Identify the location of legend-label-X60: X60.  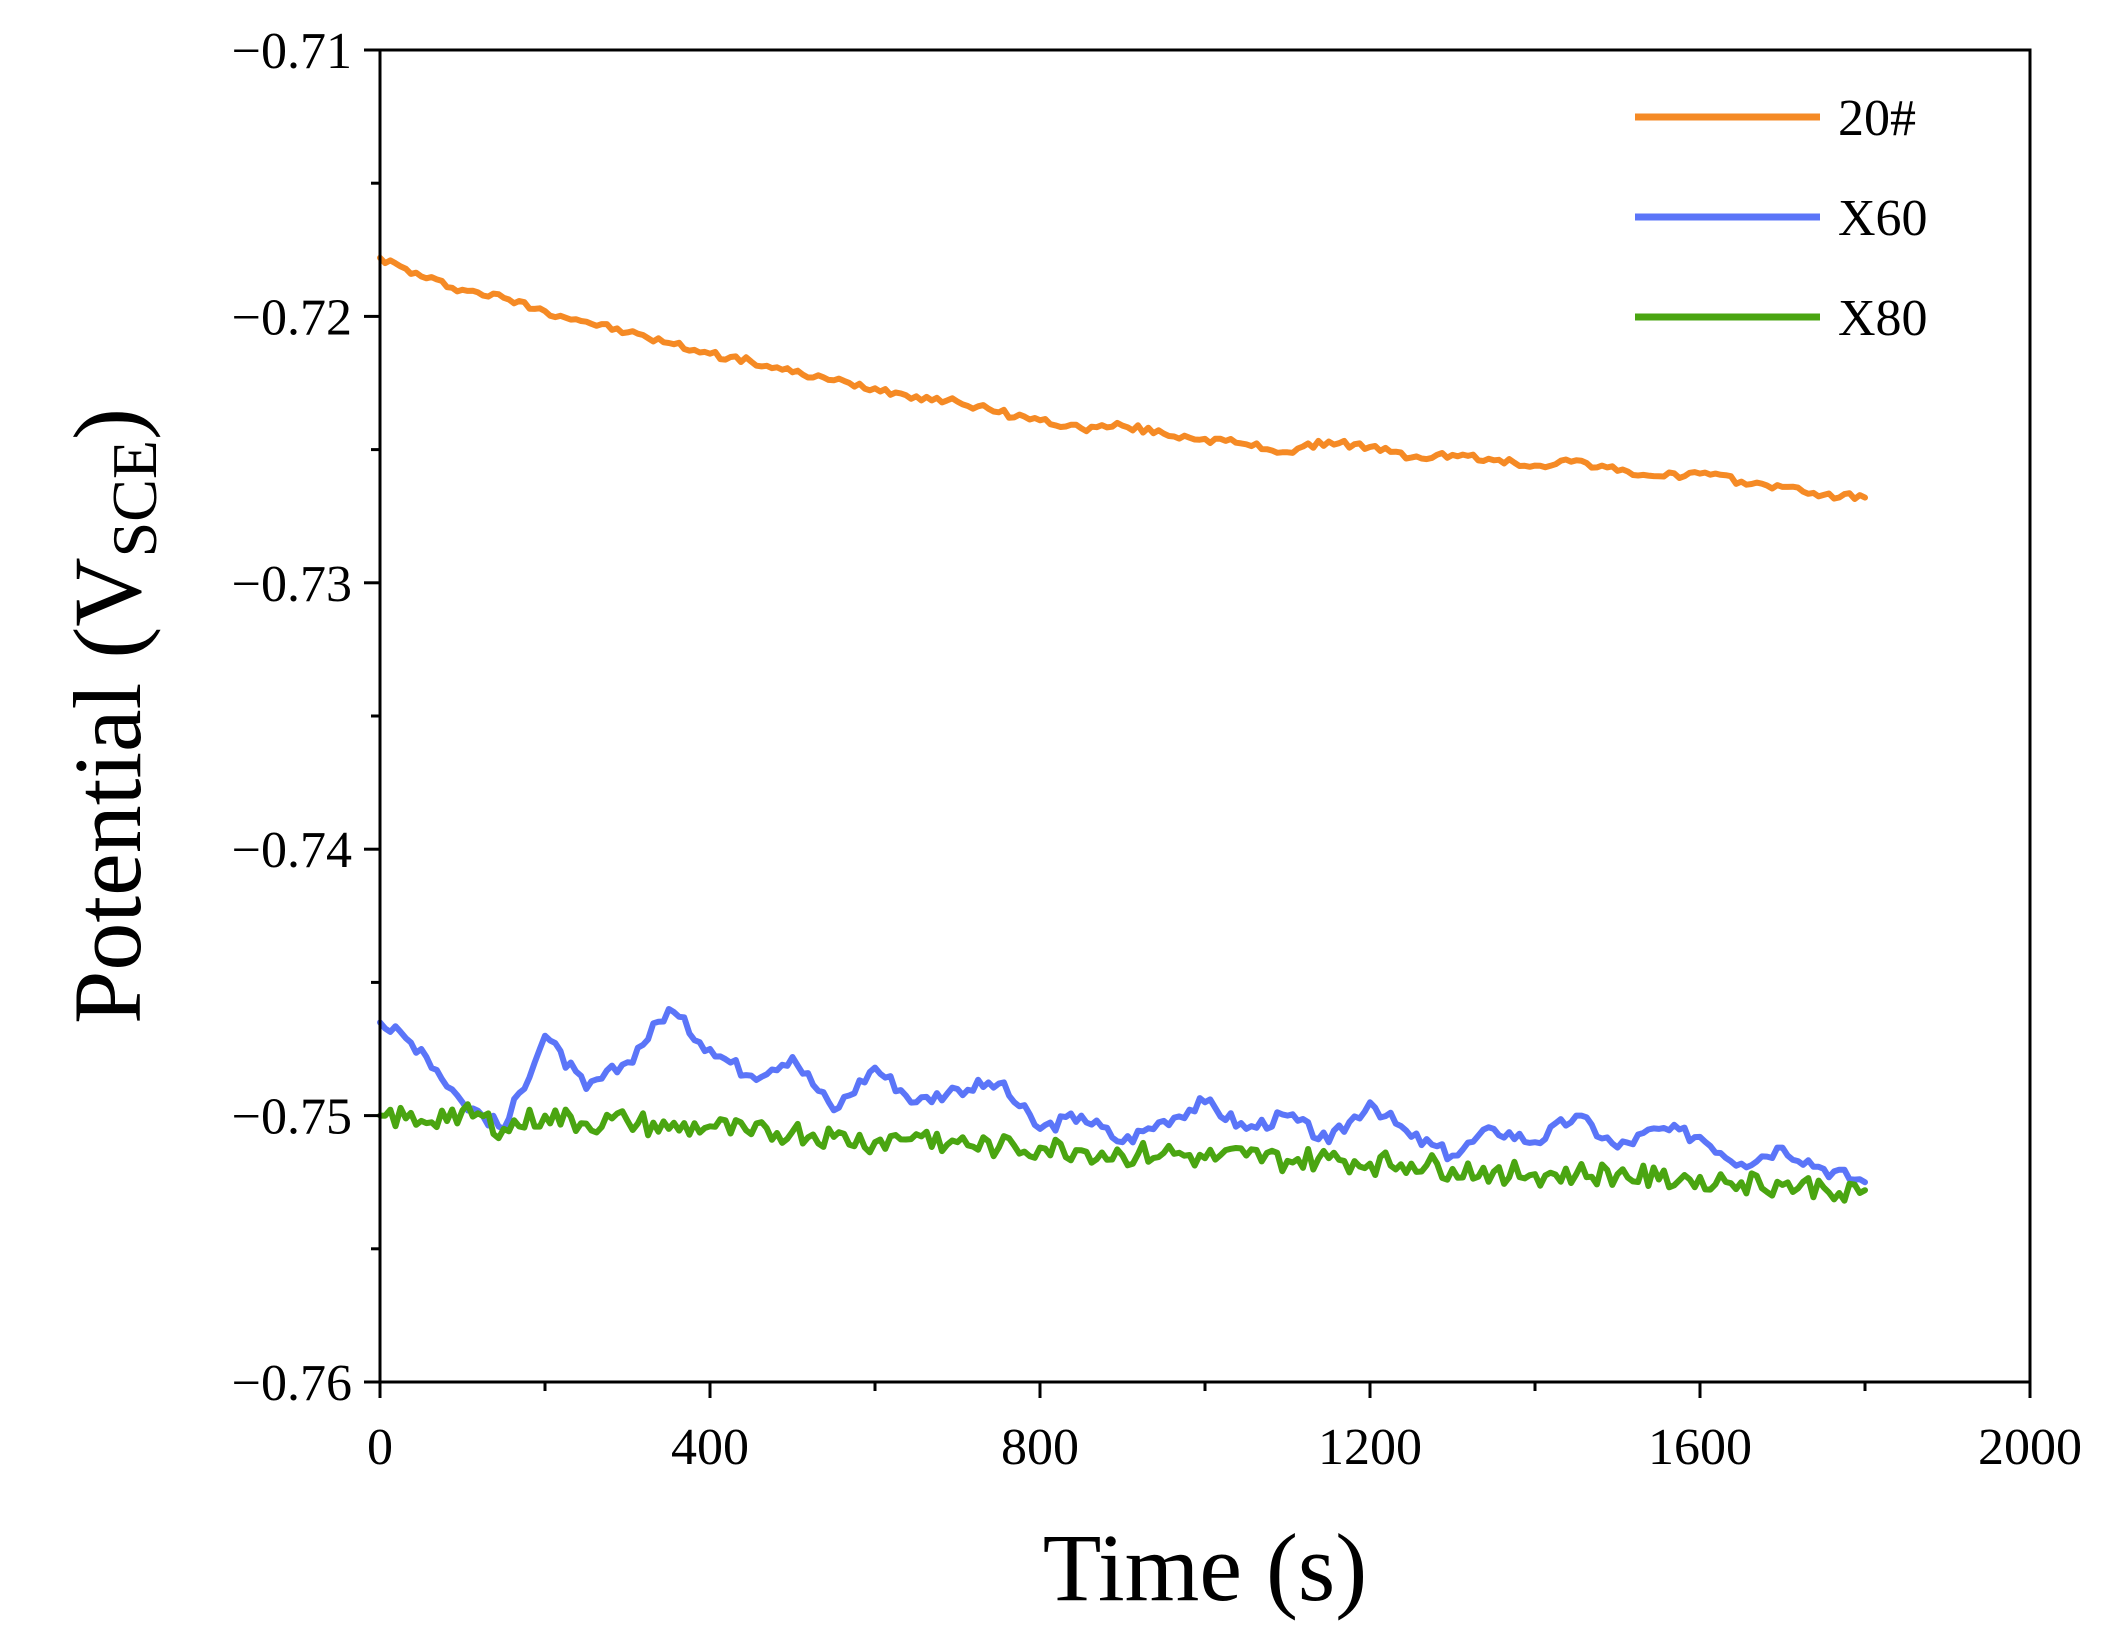
(1883, 218).